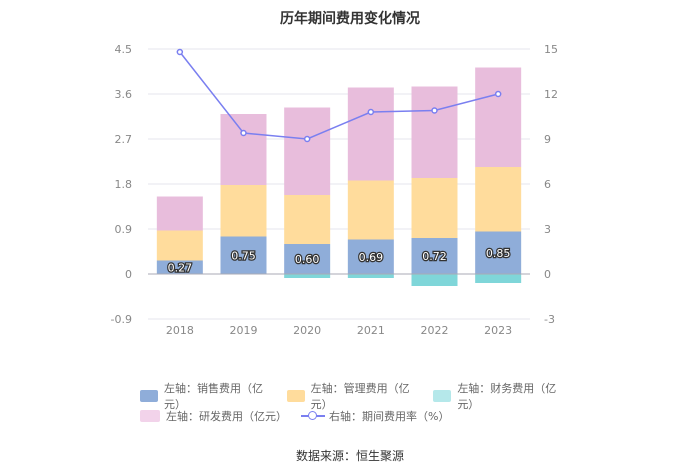 This screenshot has width=700, height=473. What do you see at coordinates (150, 416) in the screenshot?
I see `legend-swatch-rnd` at bounding box center [150, 416].